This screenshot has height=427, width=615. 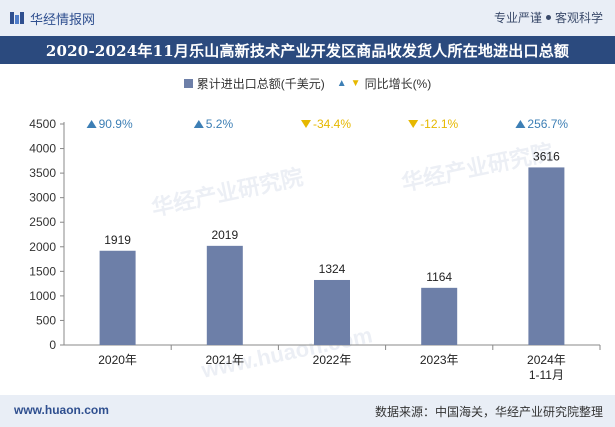 What do you see at coordinates (332, 360) in the screenshot?
I see `x-tick-label: 2022年` at bounding box center [332, 360].